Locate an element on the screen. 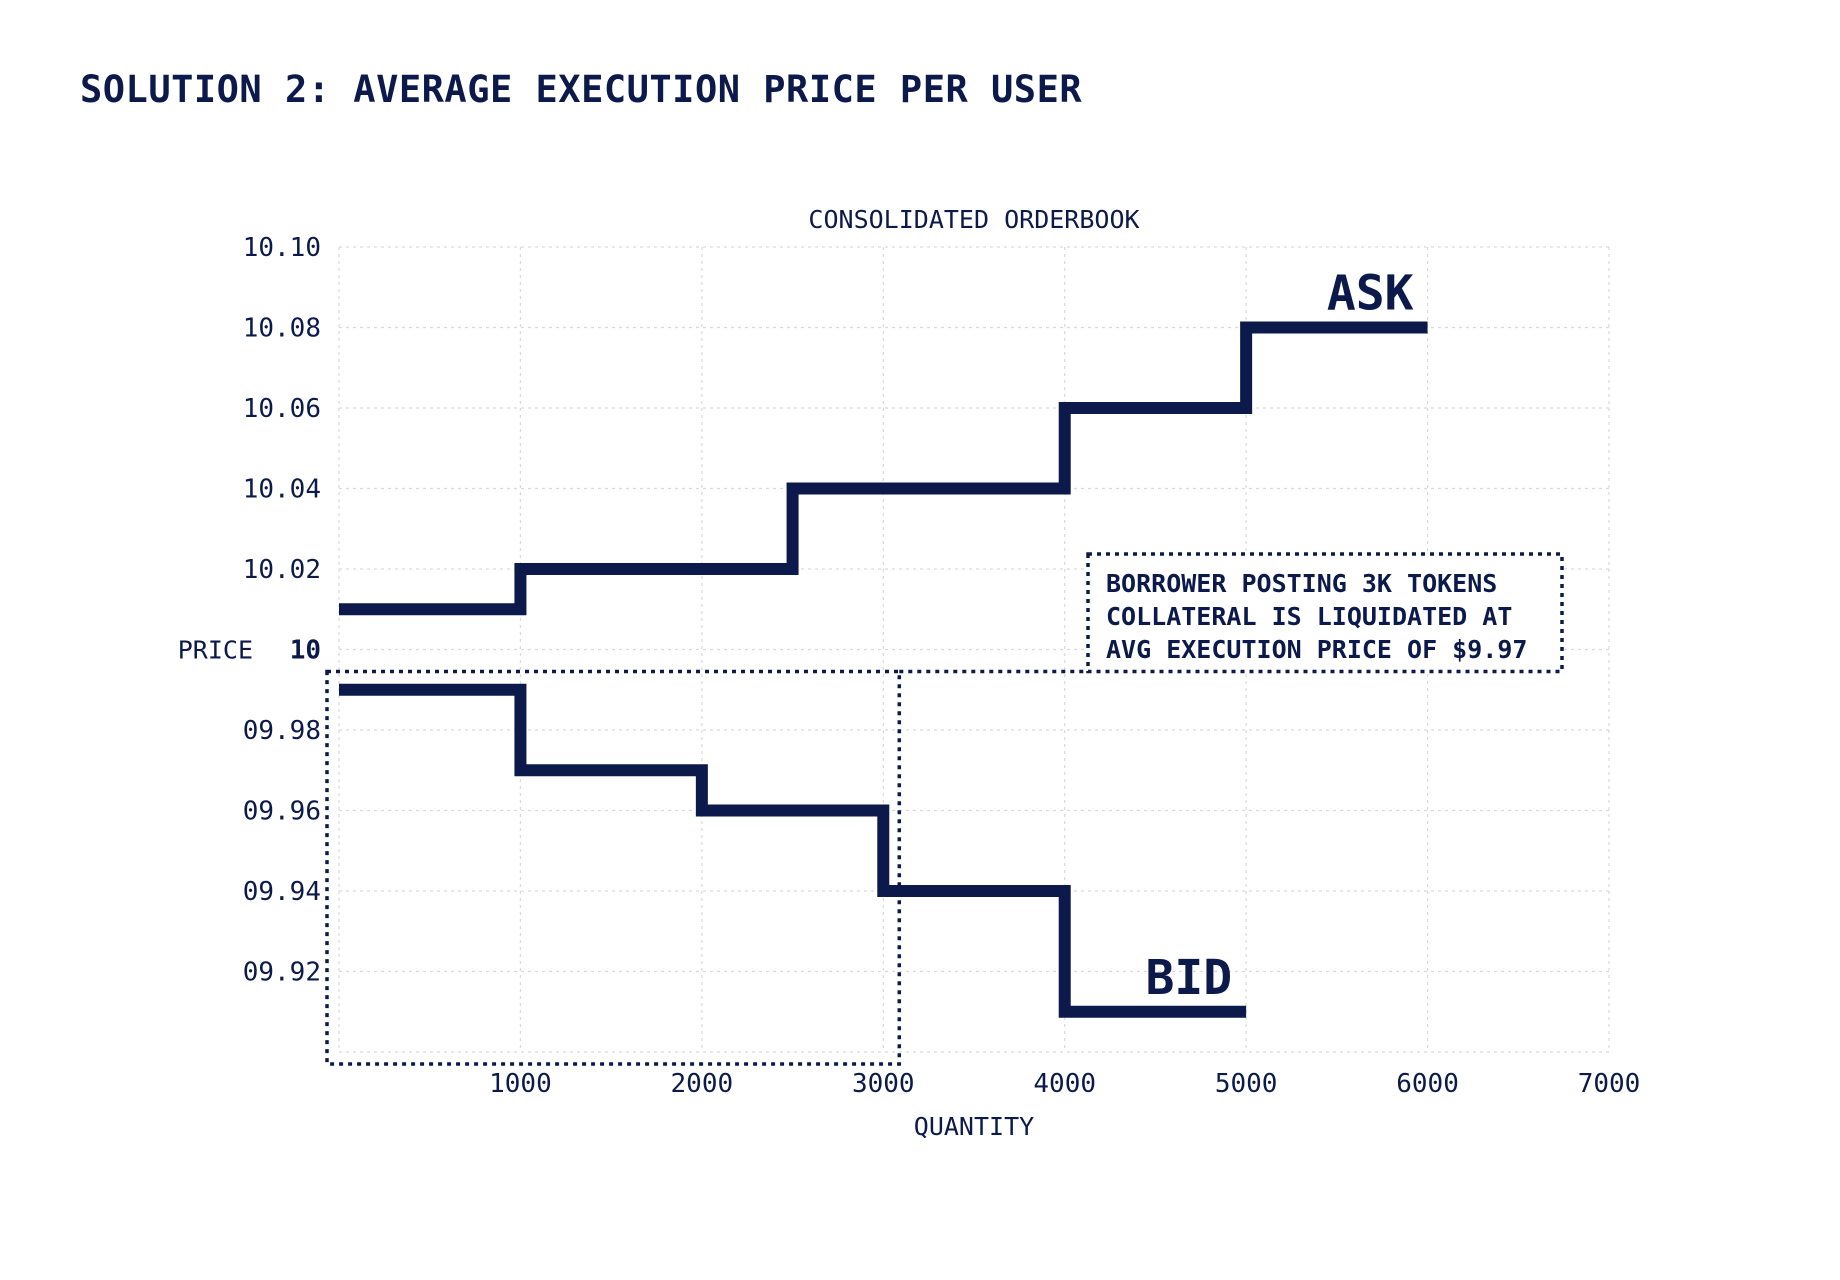  series-label-ask: ASK is located at coordinates (1370, 294).